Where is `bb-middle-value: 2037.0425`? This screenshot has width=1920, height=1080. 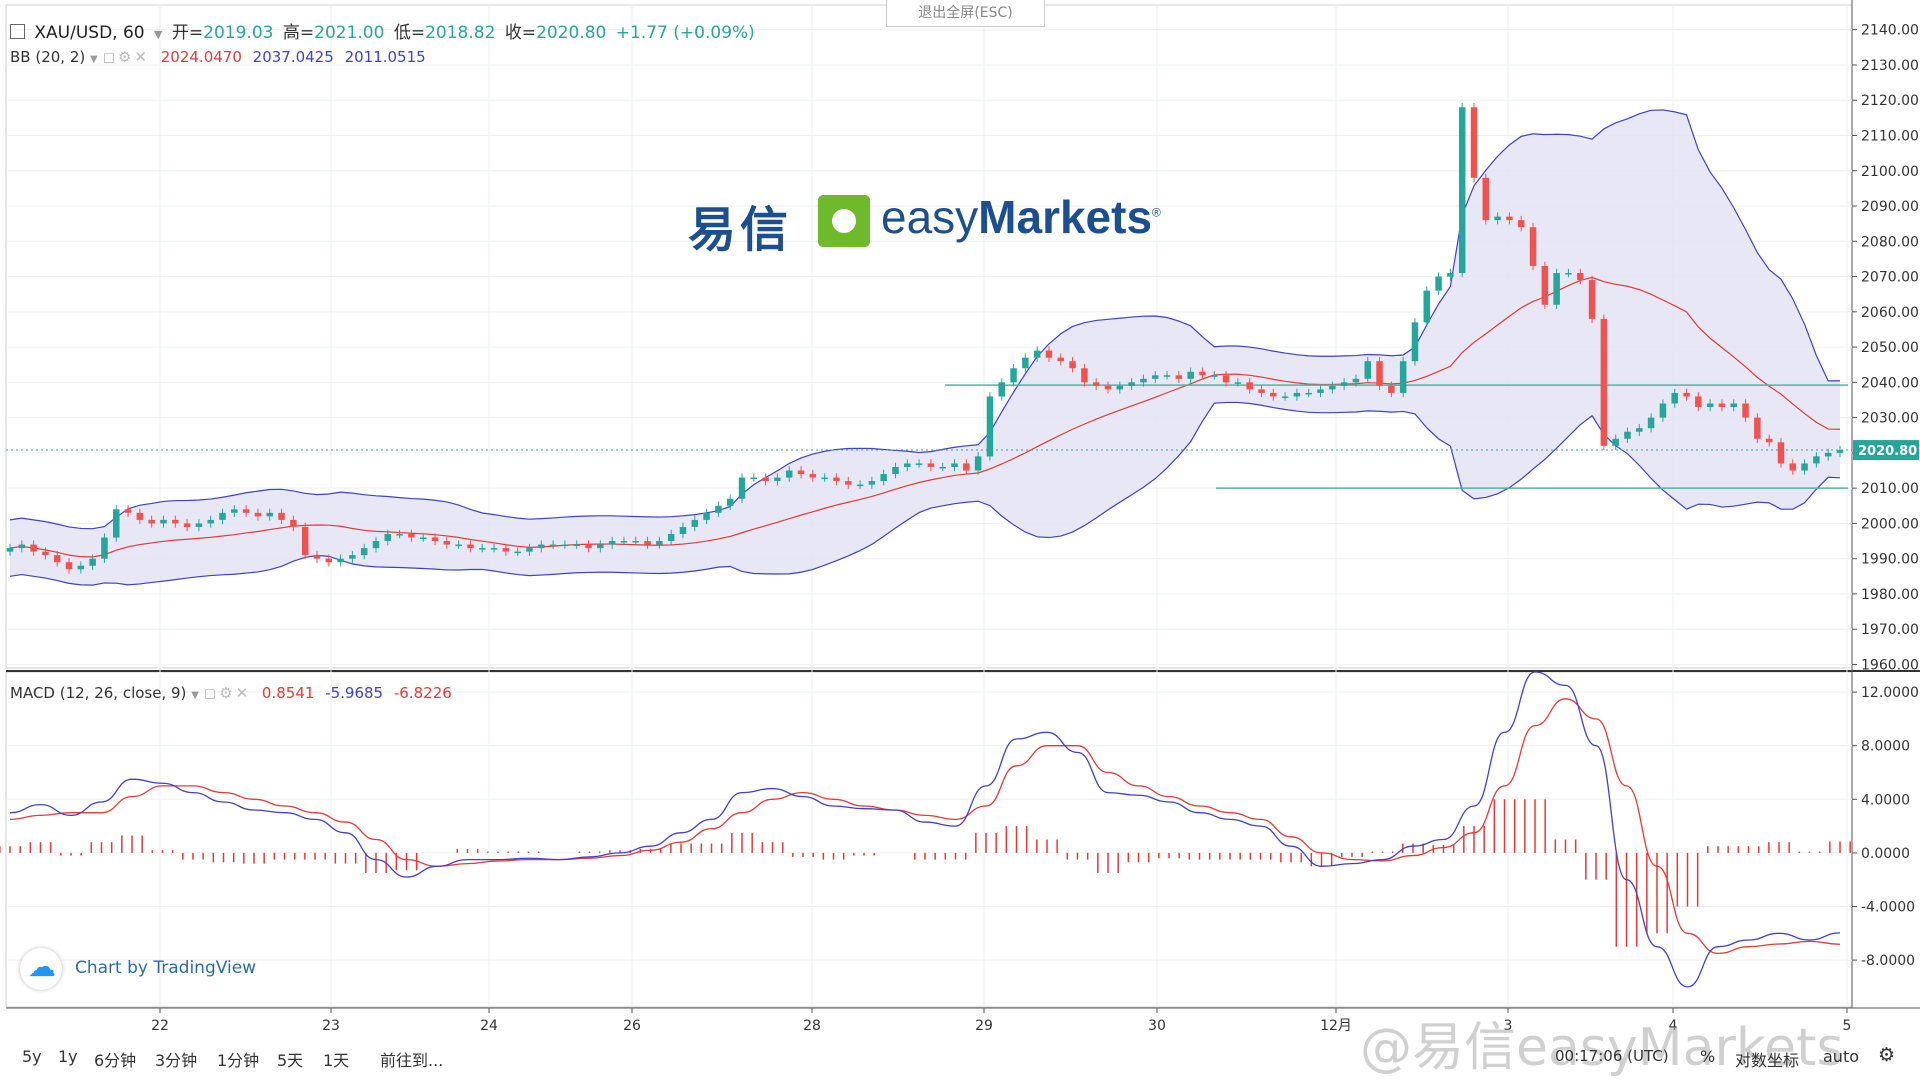 bb-middle-value: 2037.0425 is located at coordinates (293, 57).